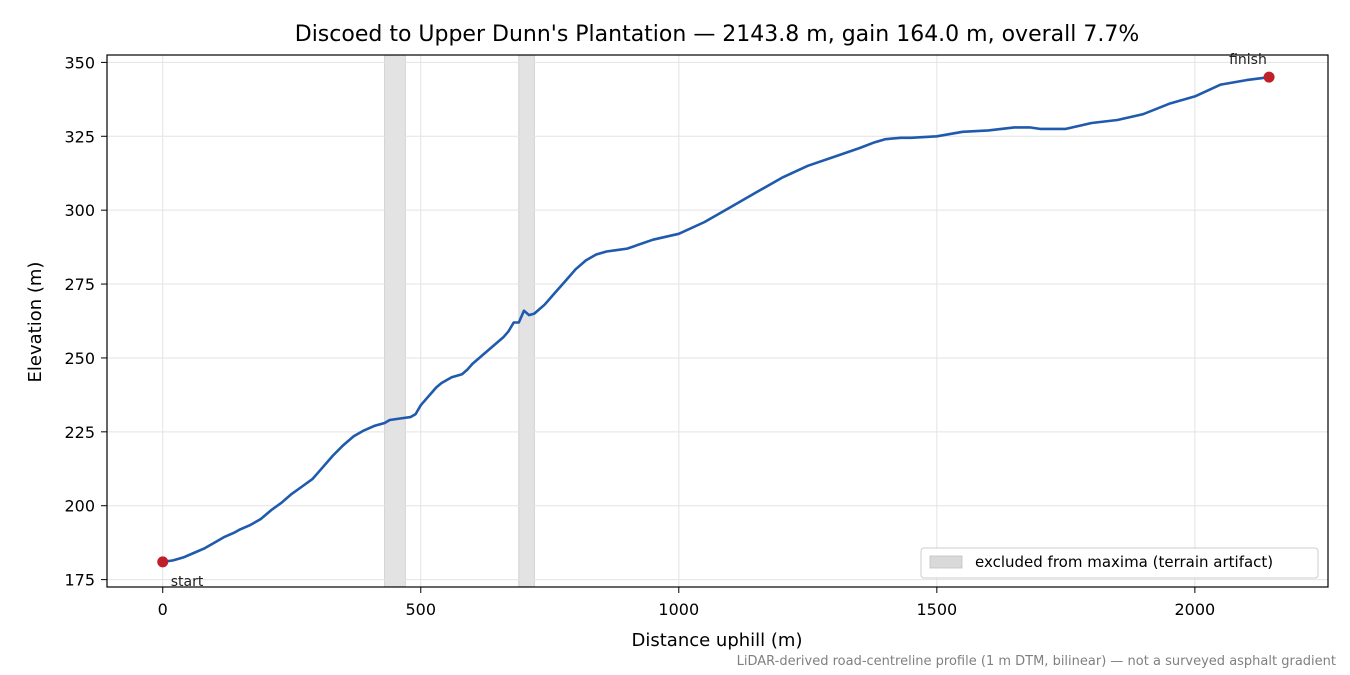 Image resolution: width=1350 pixels, height=675 pixels. I want to click on legend-swatch, so click(946, 562).